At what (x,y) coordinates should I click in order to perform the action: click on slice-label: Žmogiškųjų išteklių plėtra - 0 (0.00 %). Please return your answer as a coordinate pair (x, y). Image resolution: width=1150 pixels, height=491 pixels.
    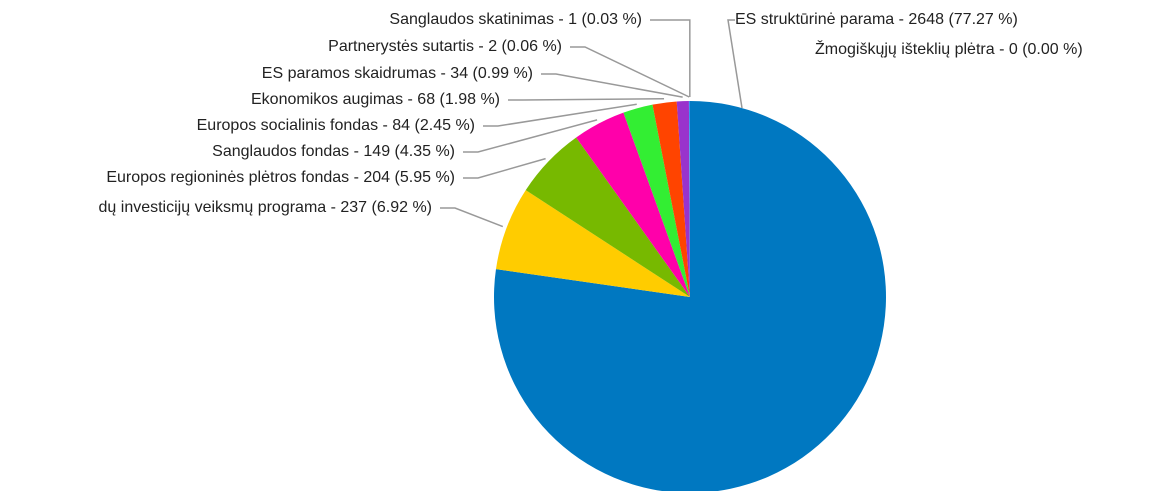
    Looking at the image, I should click on (949, 48).